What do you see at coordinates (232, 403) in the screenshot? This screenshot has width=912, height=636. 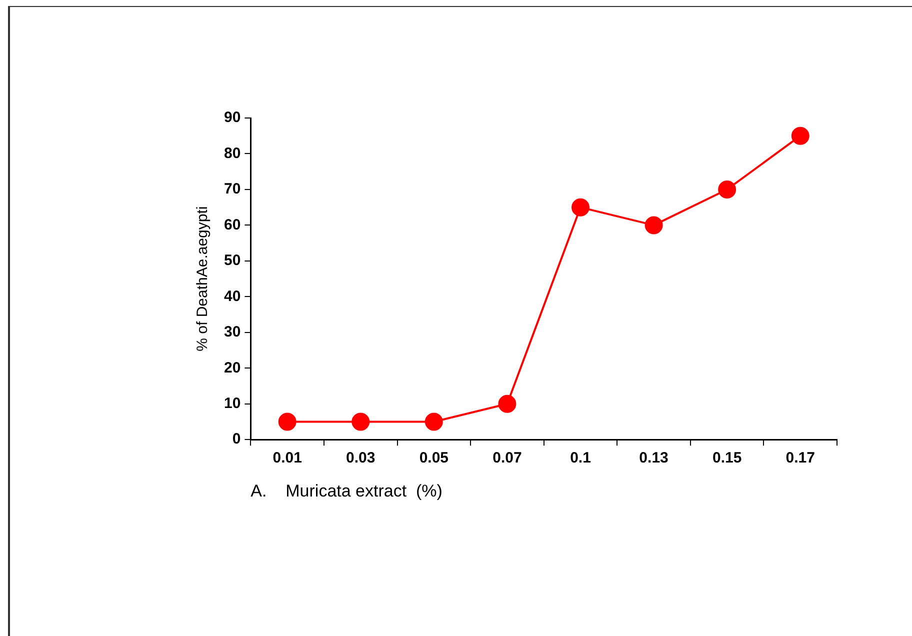 I see `y-tick-label: 10` at bounding box center [232, 403].